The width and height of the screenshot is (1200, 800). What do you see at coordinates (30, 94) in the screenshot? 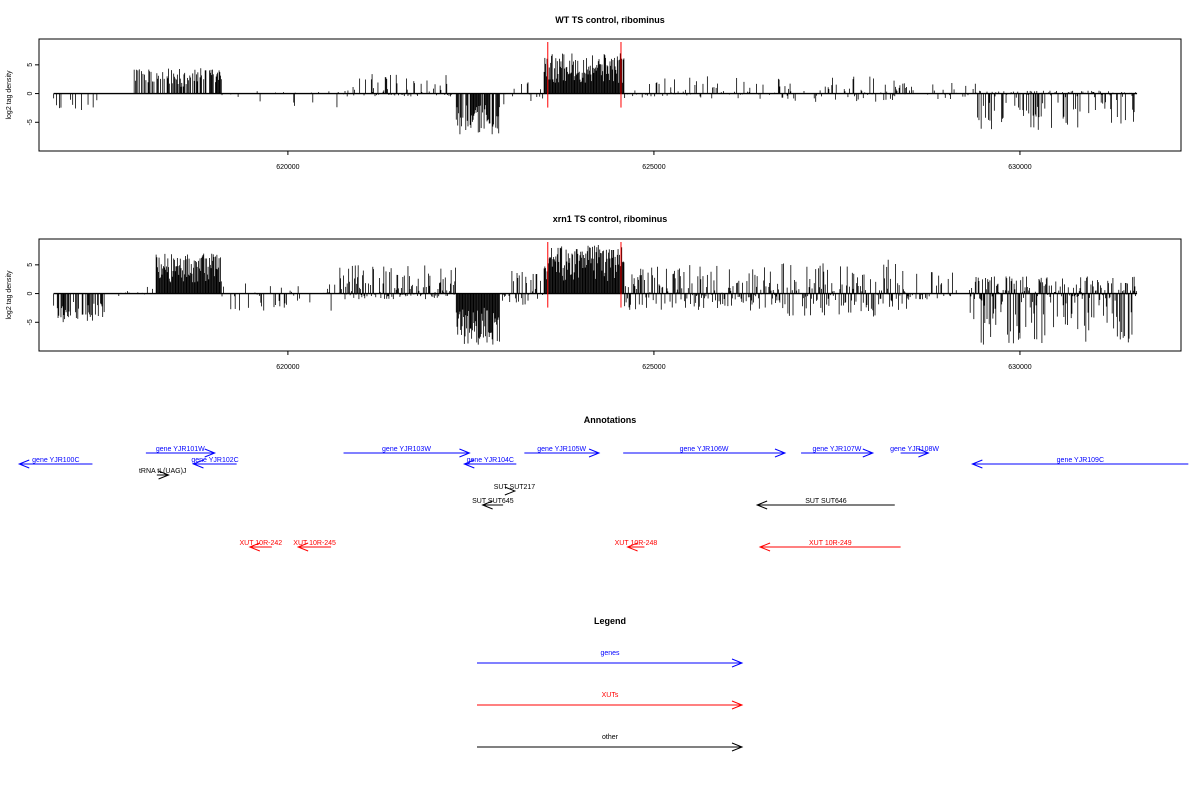
I see `wt-y-tick-label: 0` at bounding box center [30, 94].